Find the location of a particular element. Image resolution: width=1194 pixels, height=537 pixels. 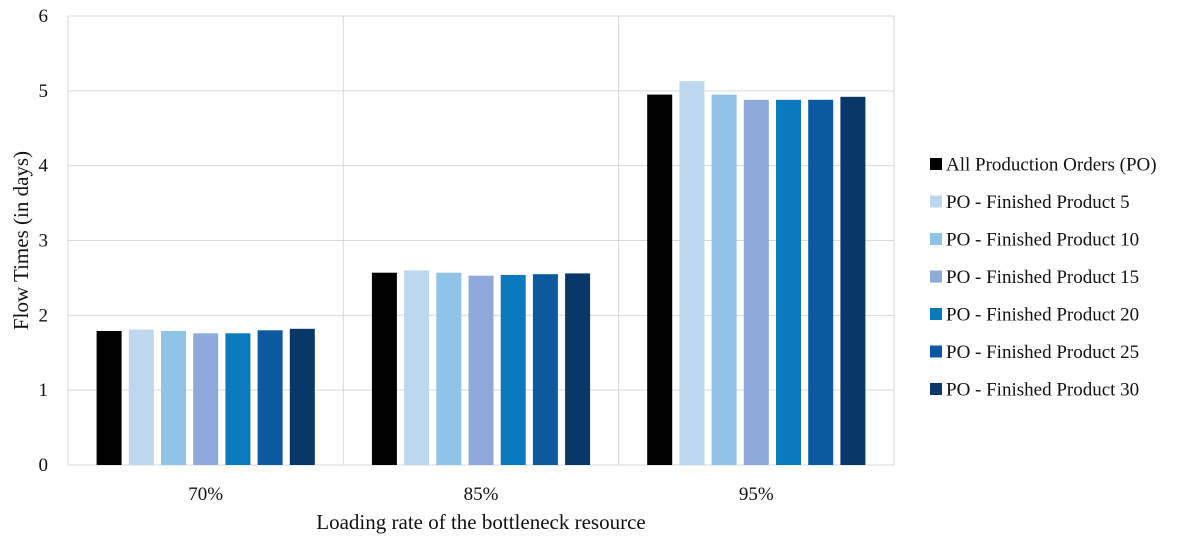

legend-label: PO - Finished Product 15 is located at coordinates (1042, 277).